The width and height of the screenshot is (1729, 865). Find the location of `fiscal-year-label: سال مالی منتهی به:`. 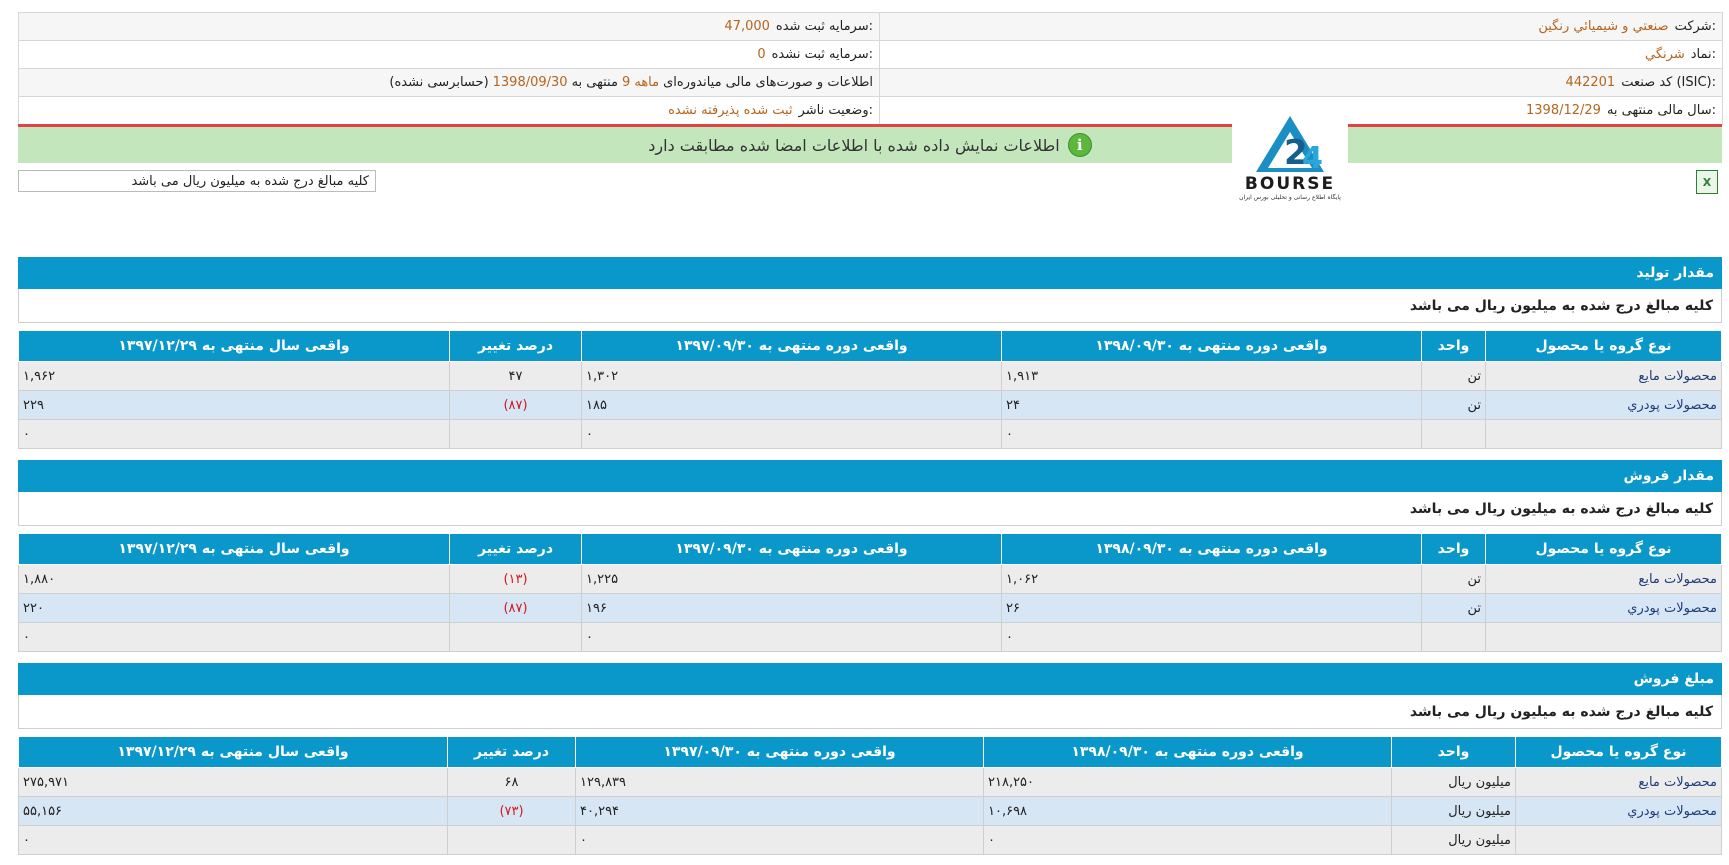

fiscal-year-label: سال مالی منتهی به: is located at coordinates (1661, 110).